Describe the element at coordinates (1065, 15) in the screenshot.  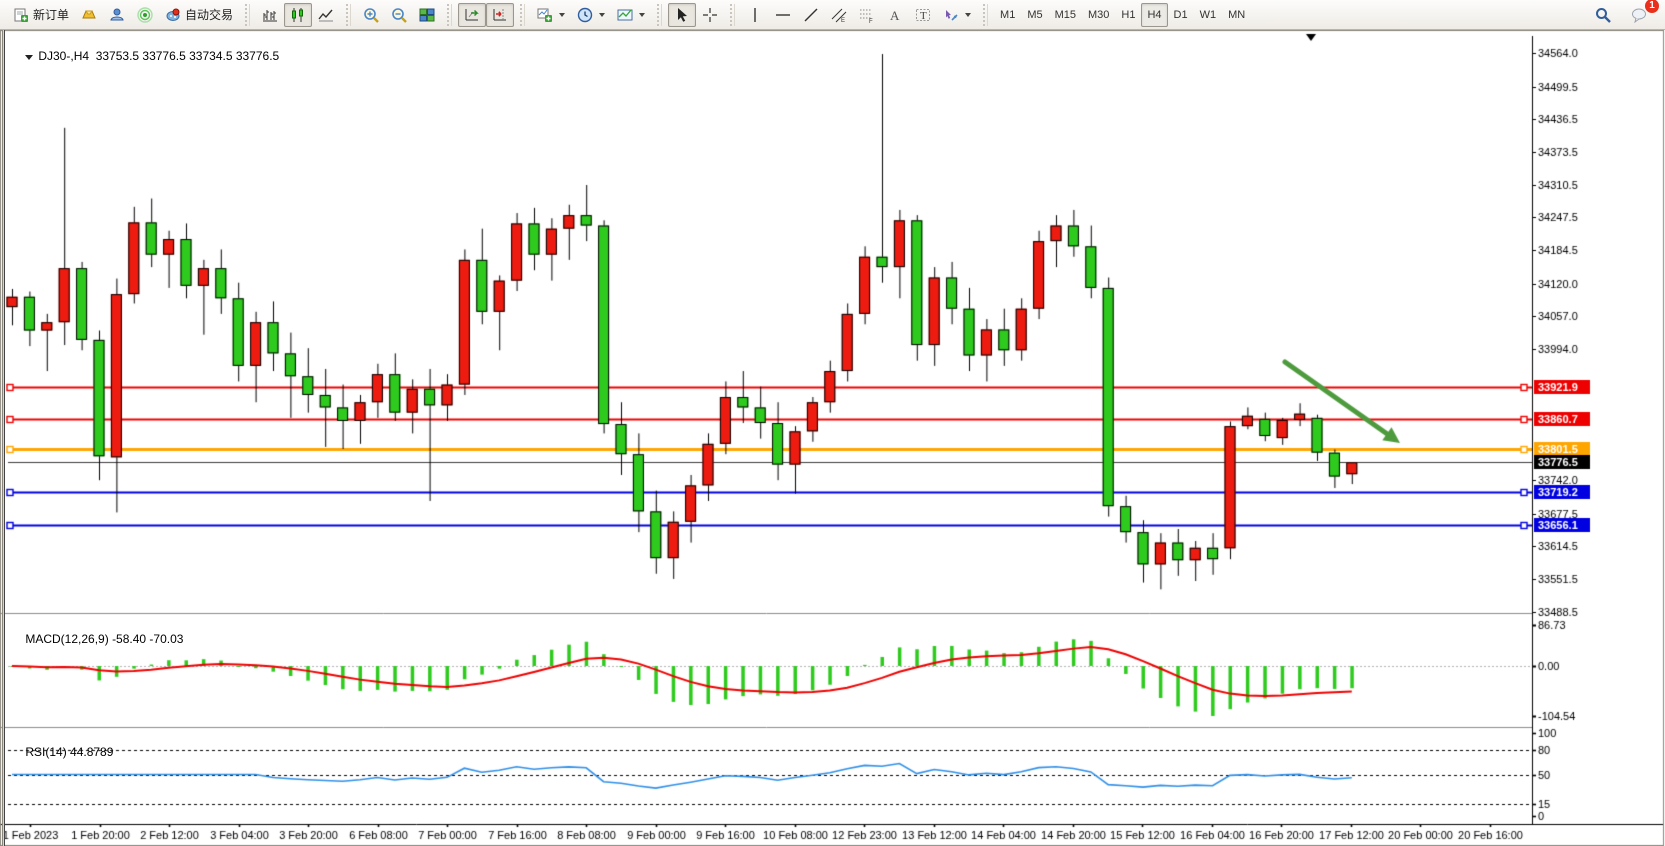
I see `timeframe-m15-button: M15` at that location.